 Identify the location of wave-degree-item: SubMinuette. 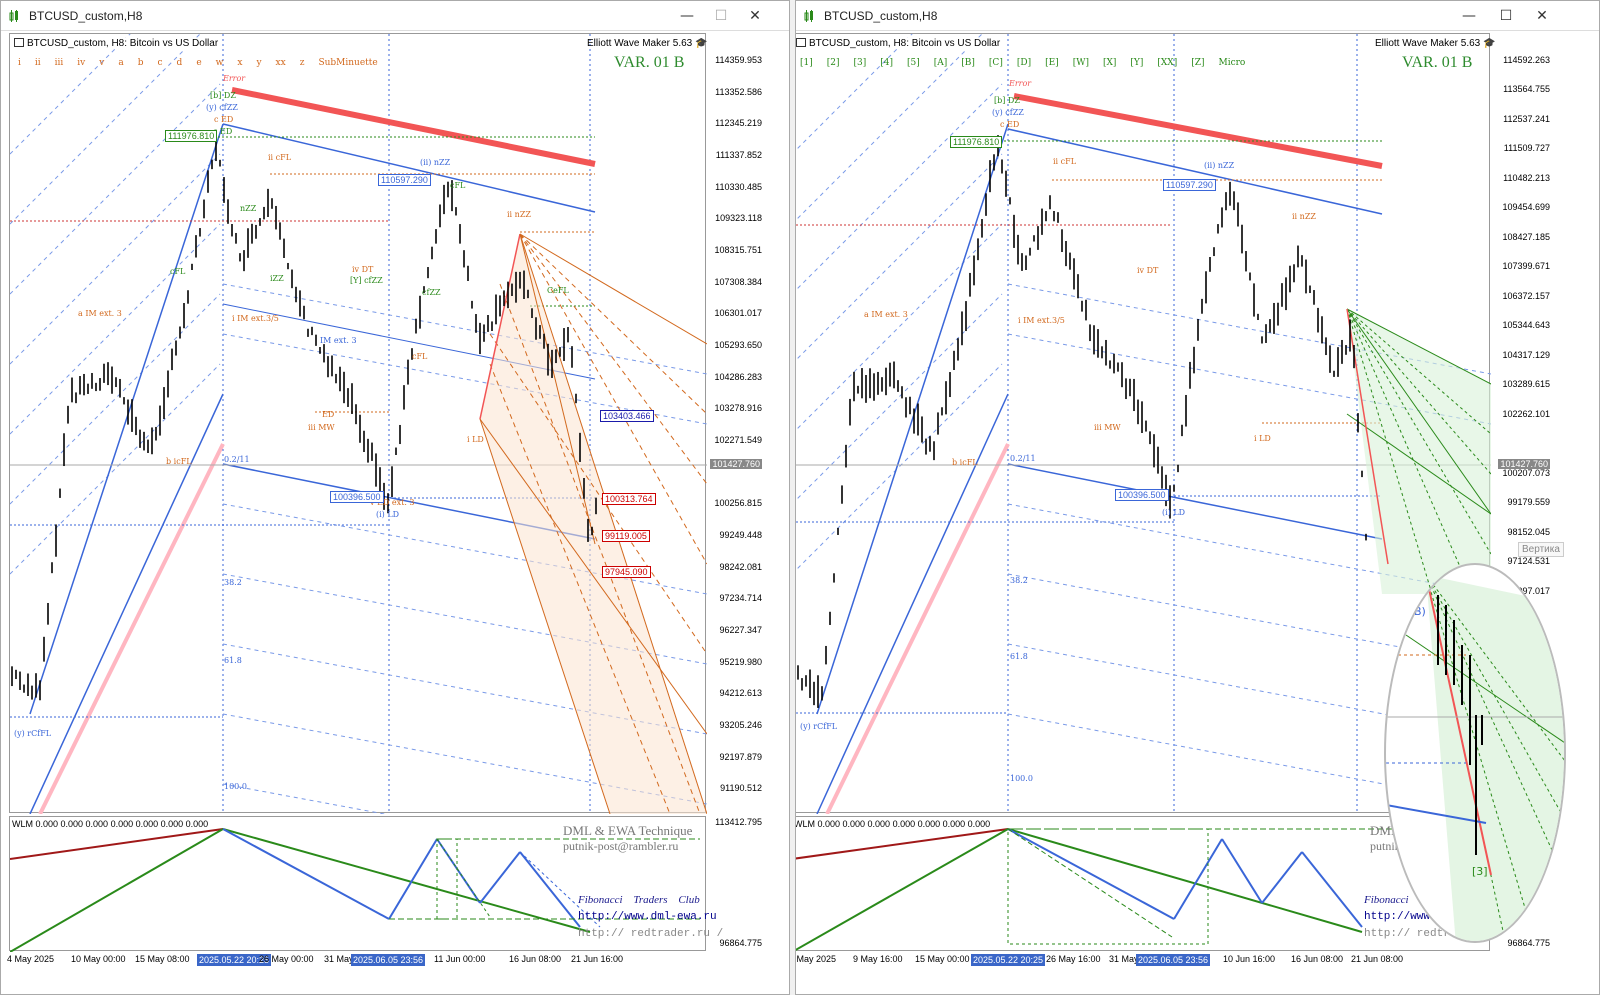
(348, 63).